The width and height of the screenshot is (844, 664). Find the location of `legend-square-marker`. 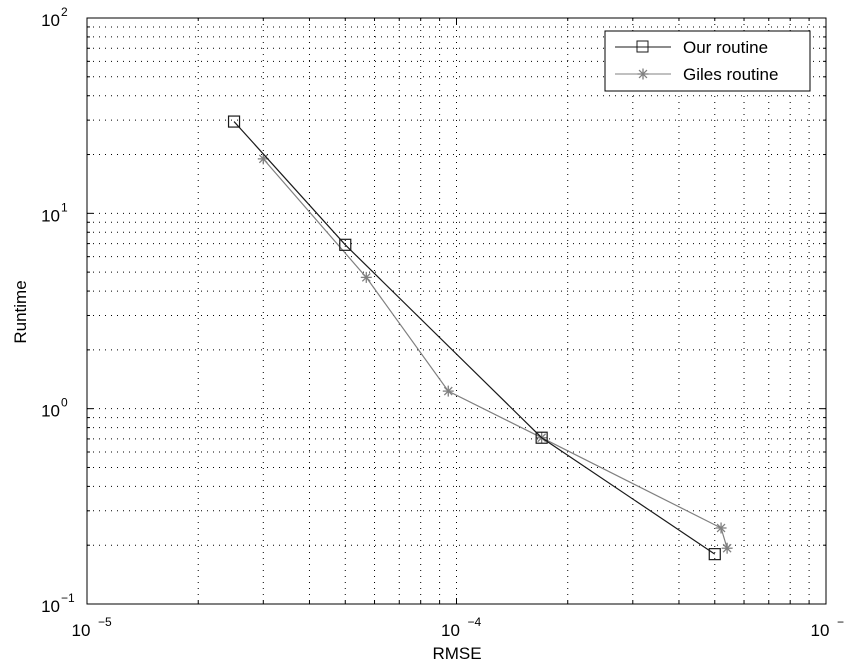

legend-square-marker is located at coordinates (642, 46).